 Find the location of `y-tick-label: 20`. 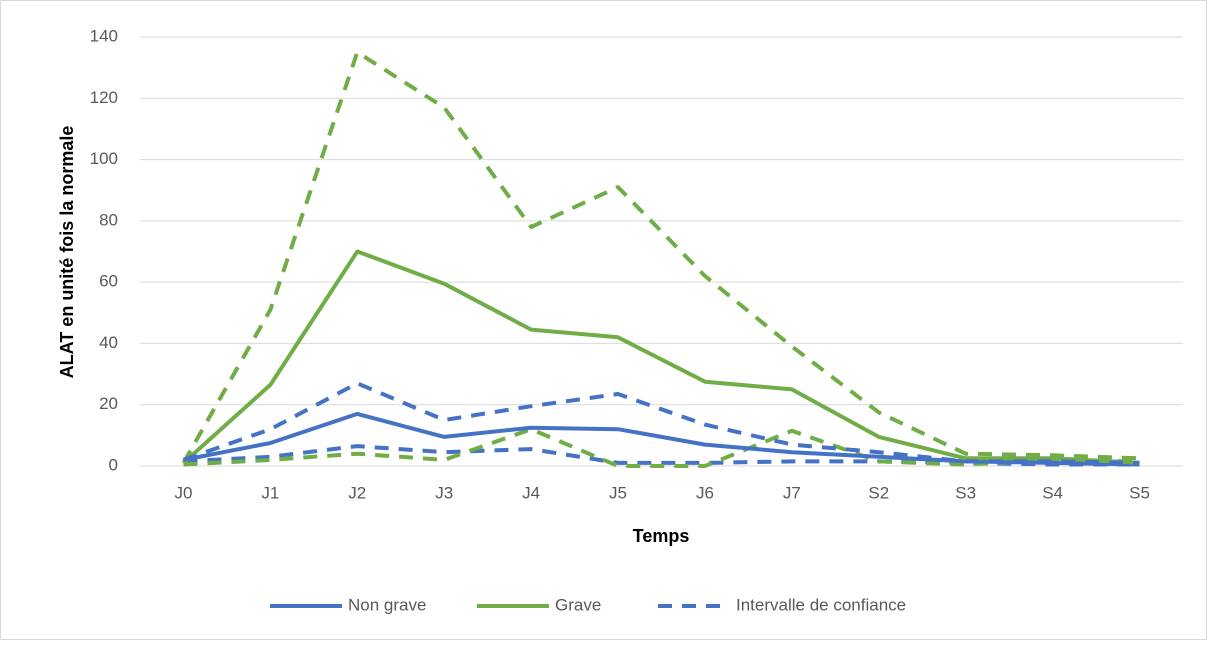

y-tick-label: 20 is located at coordinates (108, 403).